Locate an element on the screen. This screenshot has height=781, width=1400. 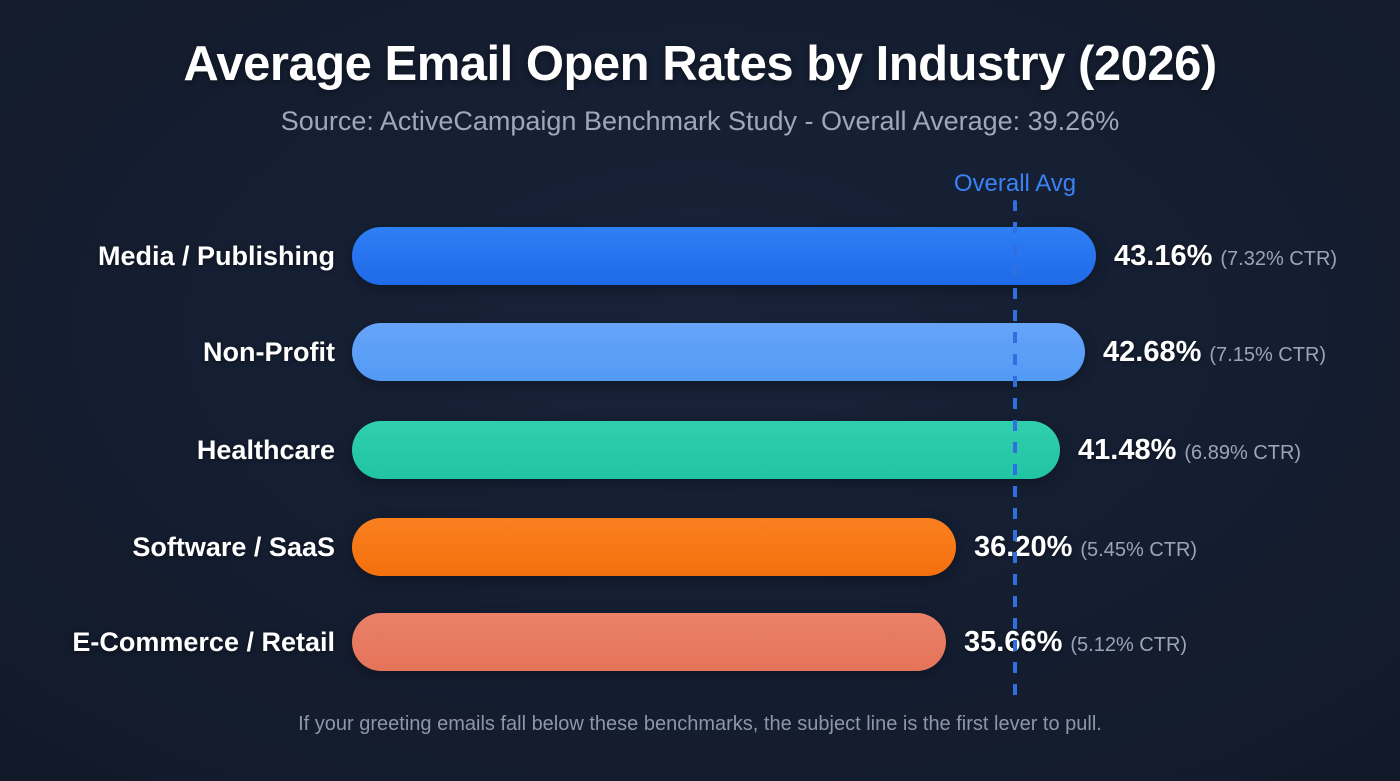
bar-category-label: Media / Publishing is located at coordinates (216, 256).